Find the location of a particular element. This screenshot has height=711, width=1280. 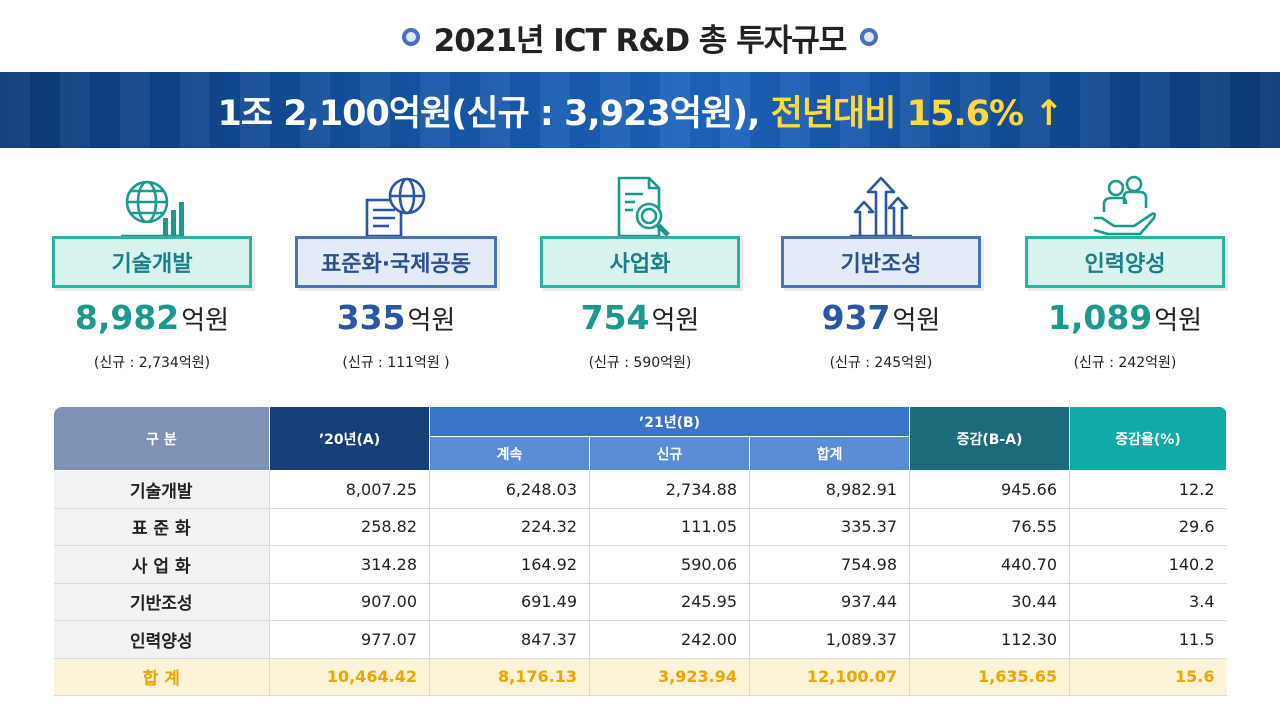

cell-diff: 440.70 is located at coordinates (989, 564).